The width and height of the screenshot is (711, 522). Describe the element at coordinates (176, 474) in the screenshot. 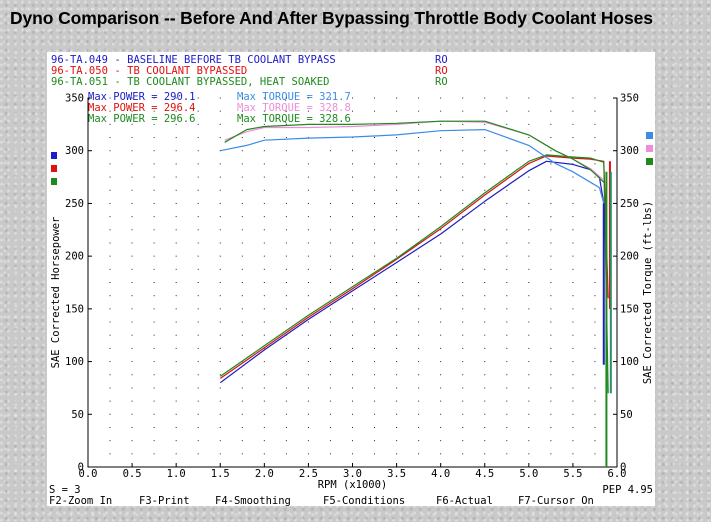

I see `x-tick-label: 1.0` at that location.